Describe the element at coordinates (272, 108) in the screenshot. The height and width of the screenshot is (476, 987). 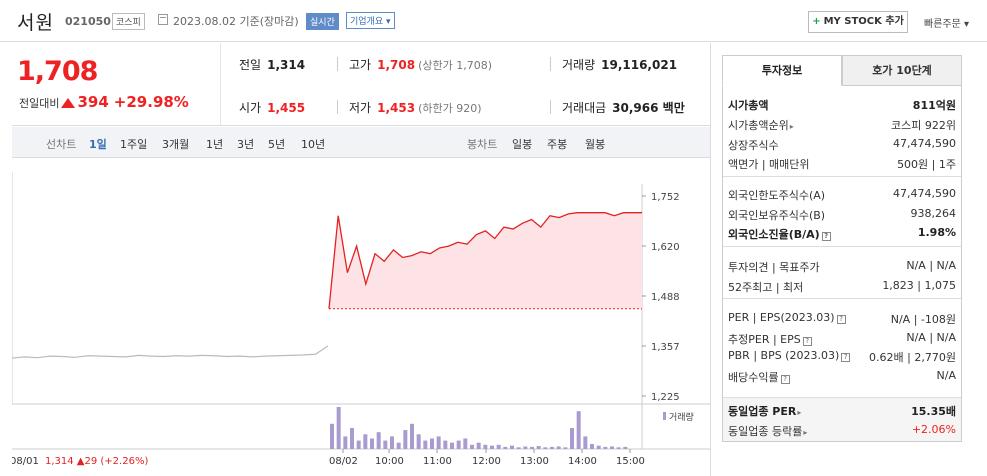
I see `stat-open: 시가 1,455` at that location.